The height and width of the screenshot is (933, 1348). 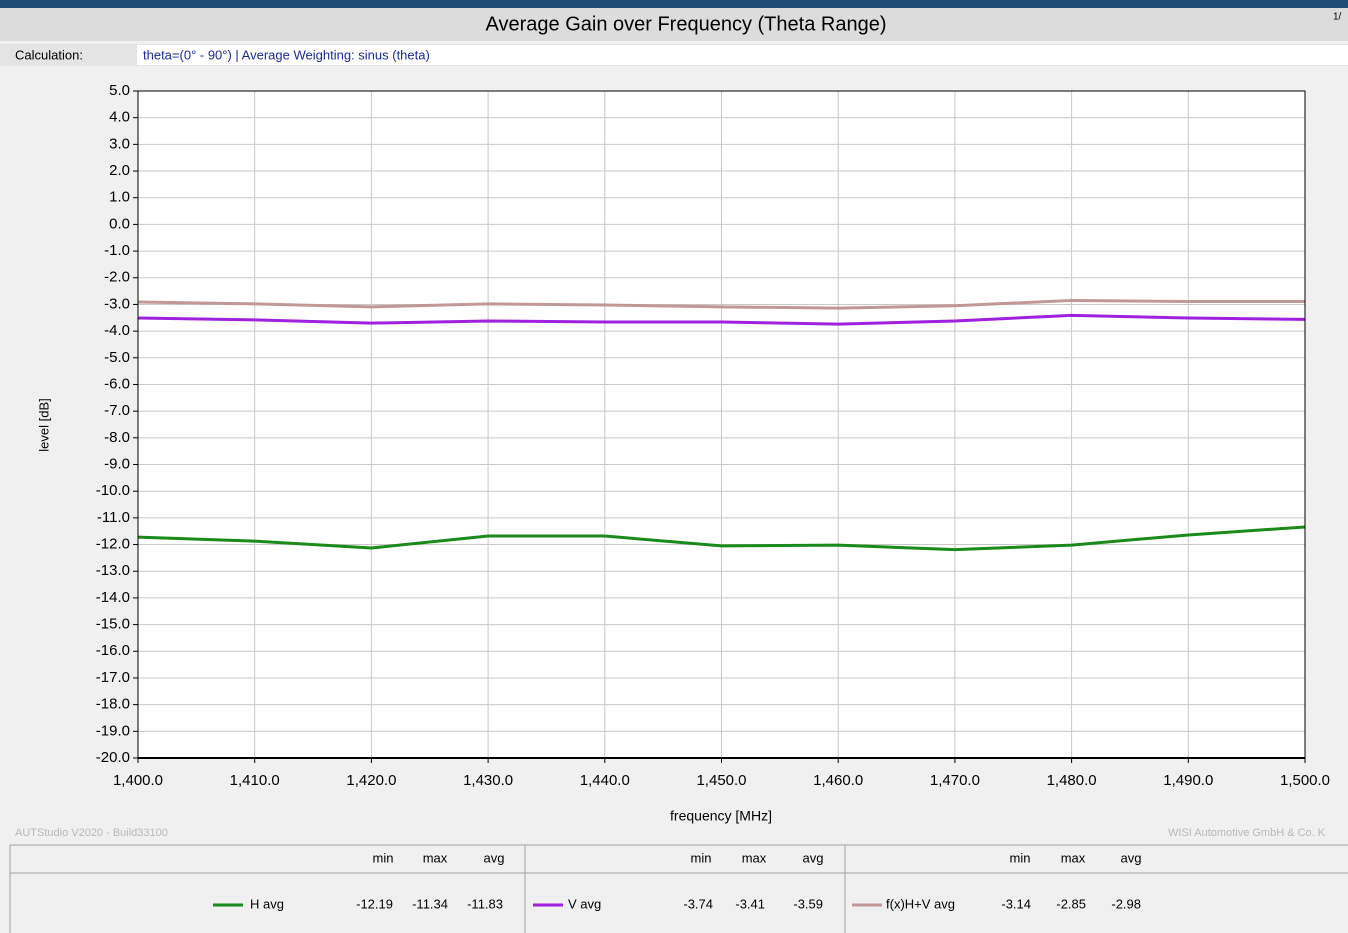 What do you see at coordinates (113, 490) in the screenshot?
I see `y-tick-label: -10.0` at bounding box center [113, 490].